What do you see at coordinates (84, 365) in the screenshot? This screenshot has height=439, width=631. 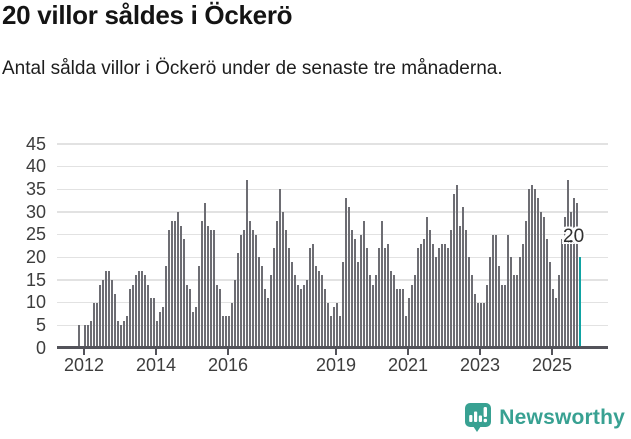 I see `x-axis-label: 2012` at bounding box center [84, 365].